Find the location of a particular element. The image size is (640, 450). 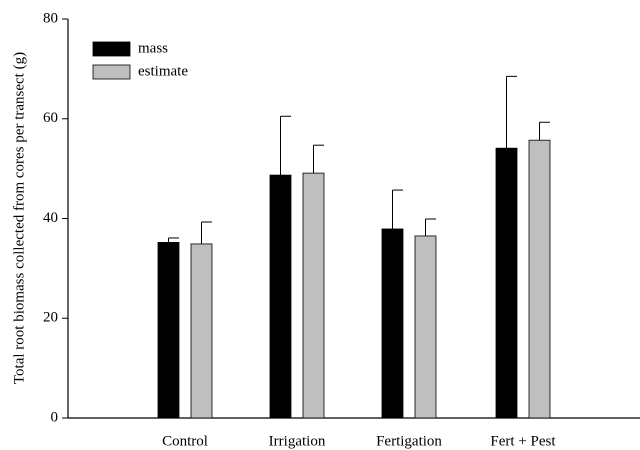

x-tick-label: Fert + Pest is located at coordinates (523, 441).